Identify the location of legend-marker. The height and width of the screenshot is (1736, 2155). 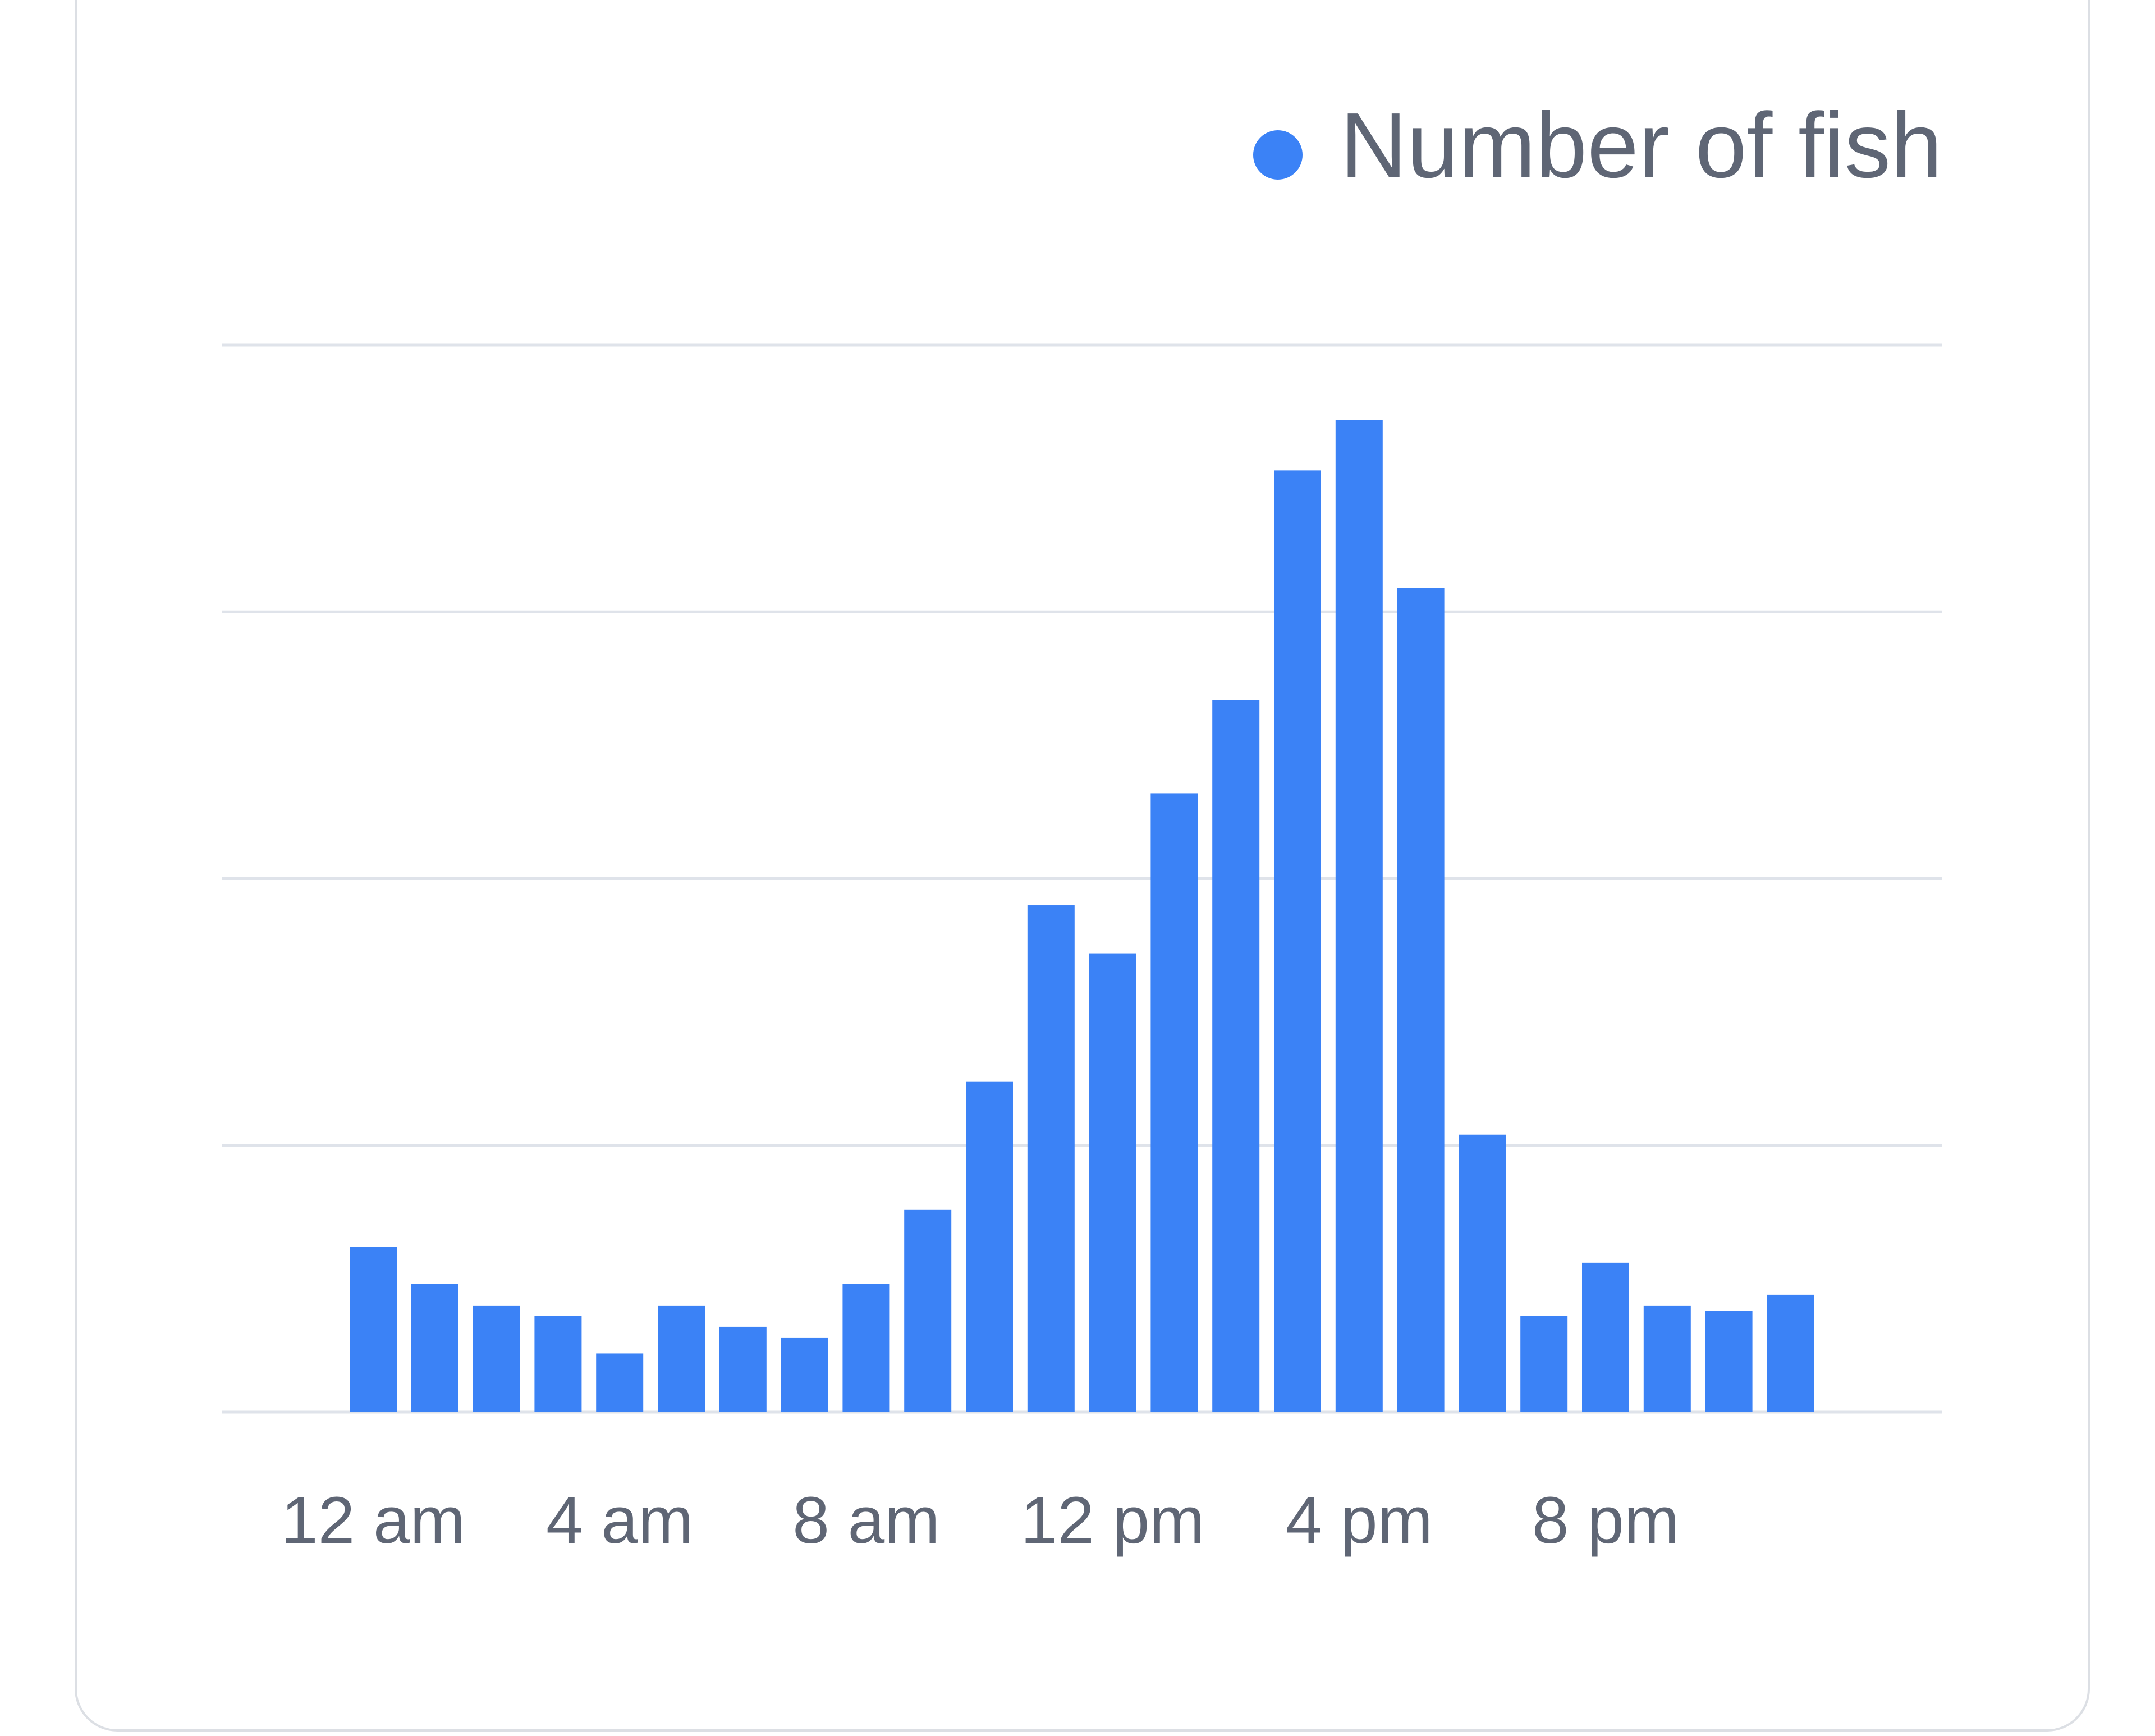
(1278, 155).